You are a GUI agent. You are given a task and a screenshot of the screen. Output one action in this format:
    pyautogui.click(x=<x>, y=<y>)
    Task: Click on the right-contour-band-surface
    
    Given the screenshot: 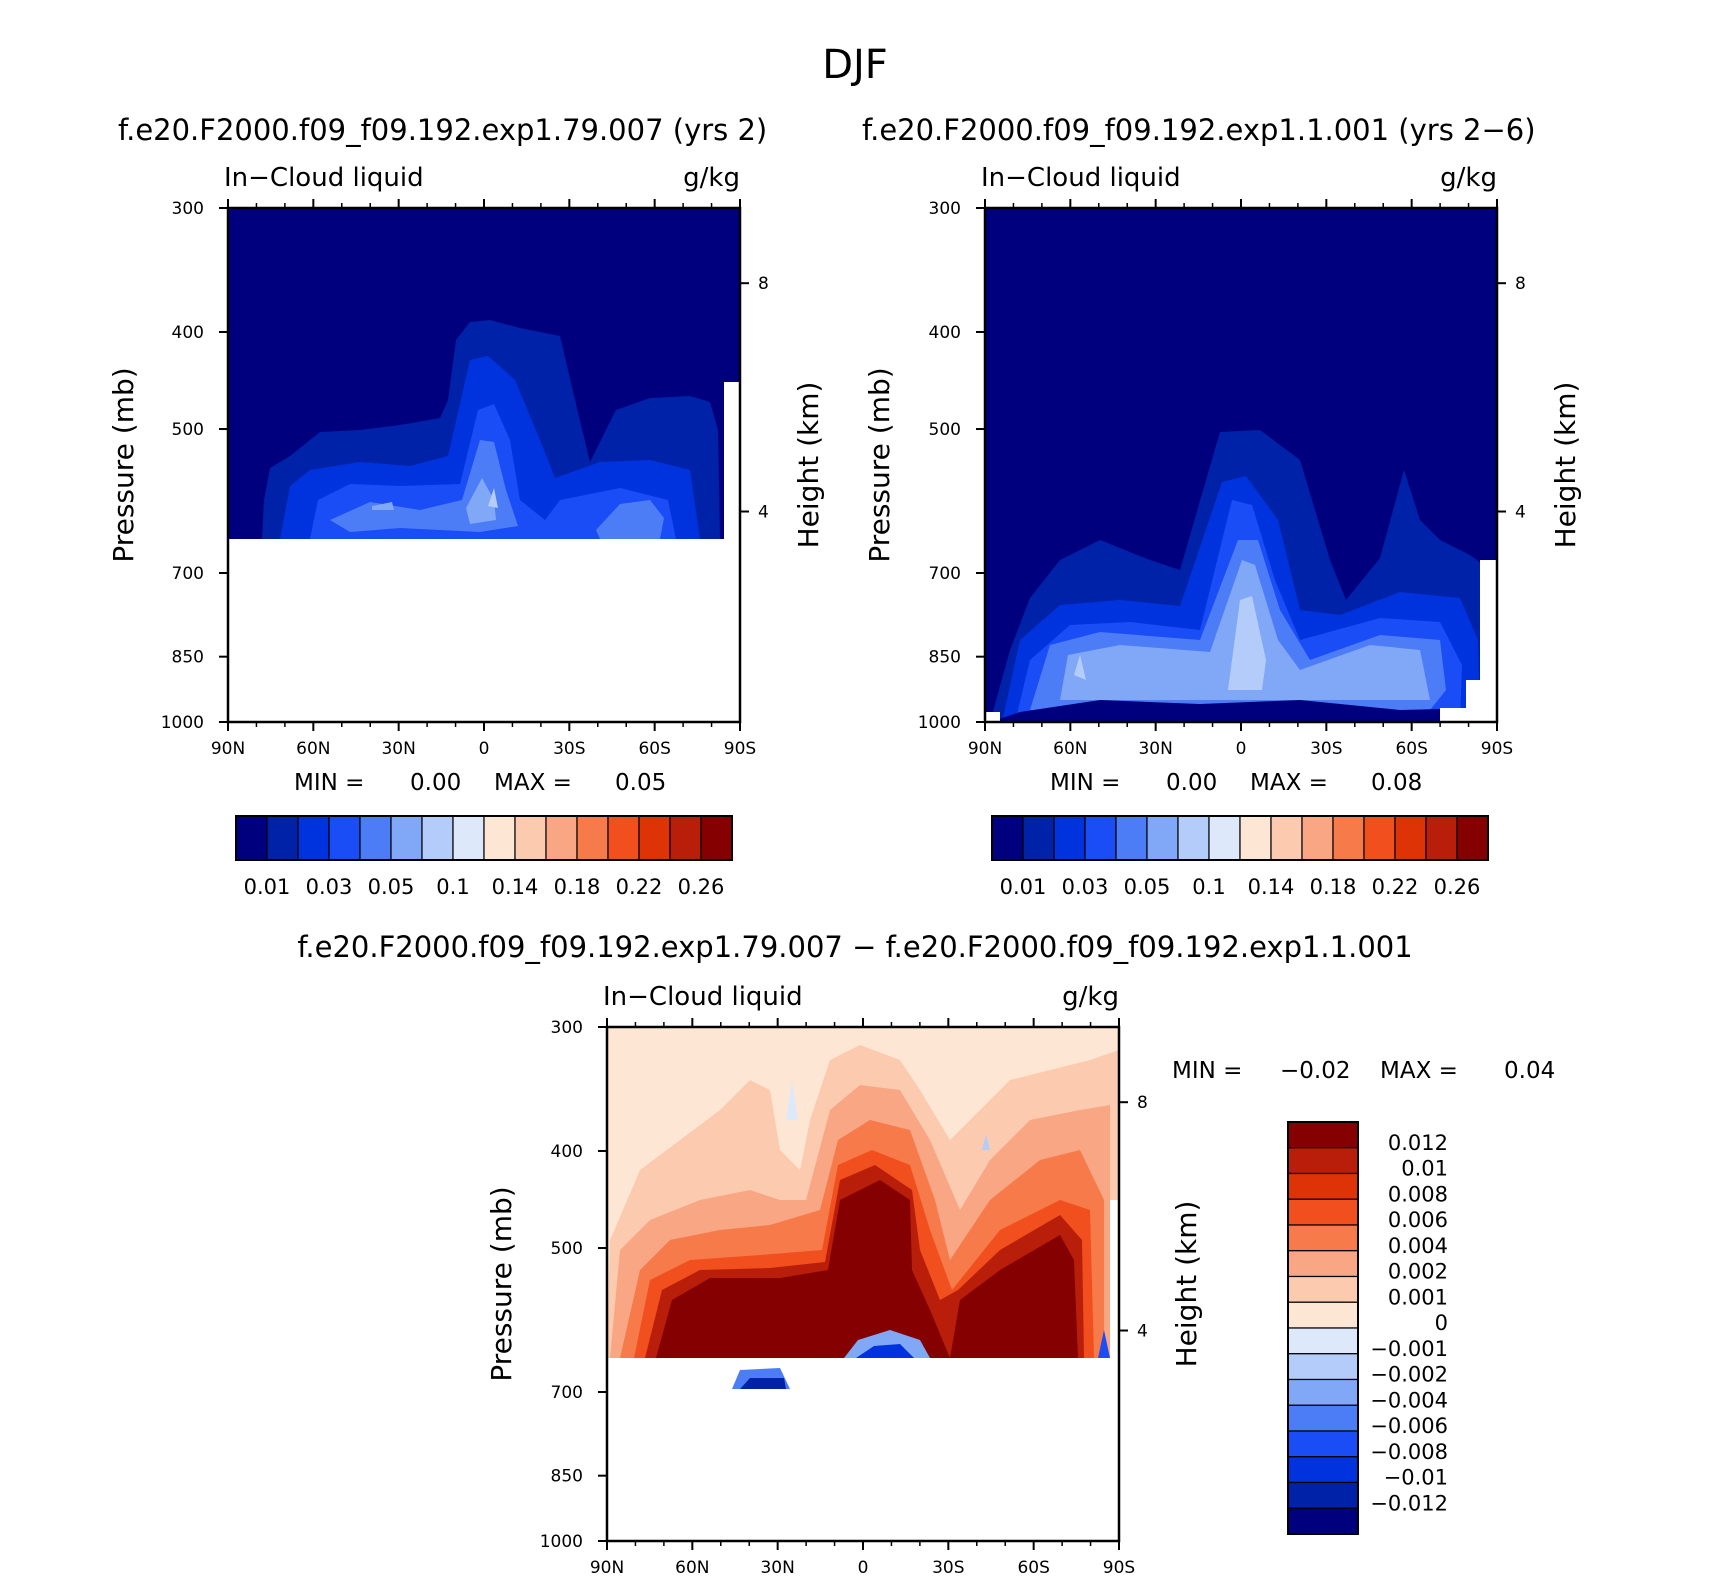 What is the action you would take?
    pyautogui.click(x=1243, y=711)
    